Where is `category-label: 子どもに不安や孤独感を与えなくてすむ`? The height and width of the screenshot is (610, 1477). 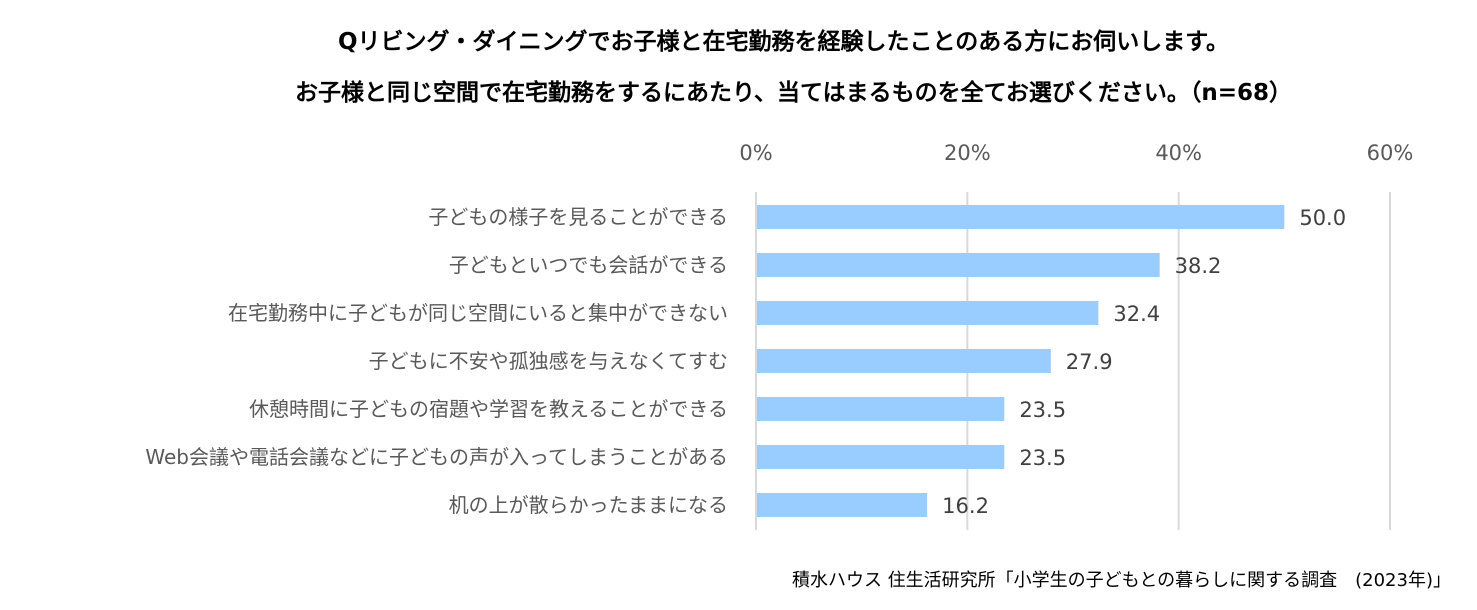
category-label: 子どもに不安や孤独感を与えなくてすむ is located at coordinates (548, 361).